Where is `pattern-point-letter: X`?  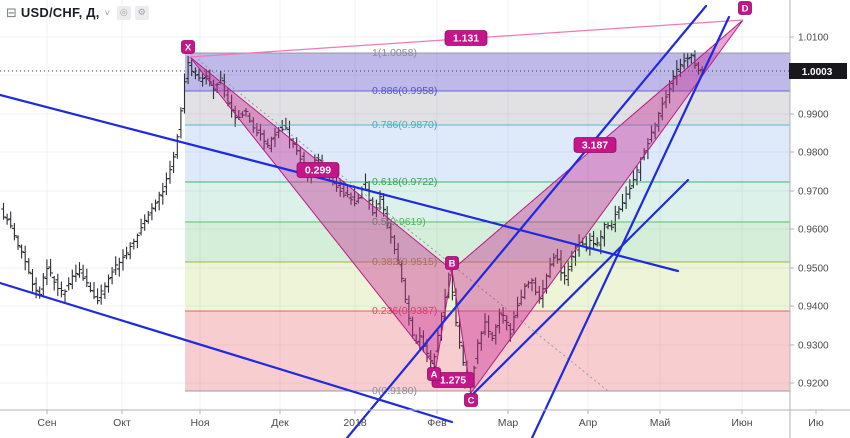
pattern-point-letter: X is located at coordinates (188, 48).